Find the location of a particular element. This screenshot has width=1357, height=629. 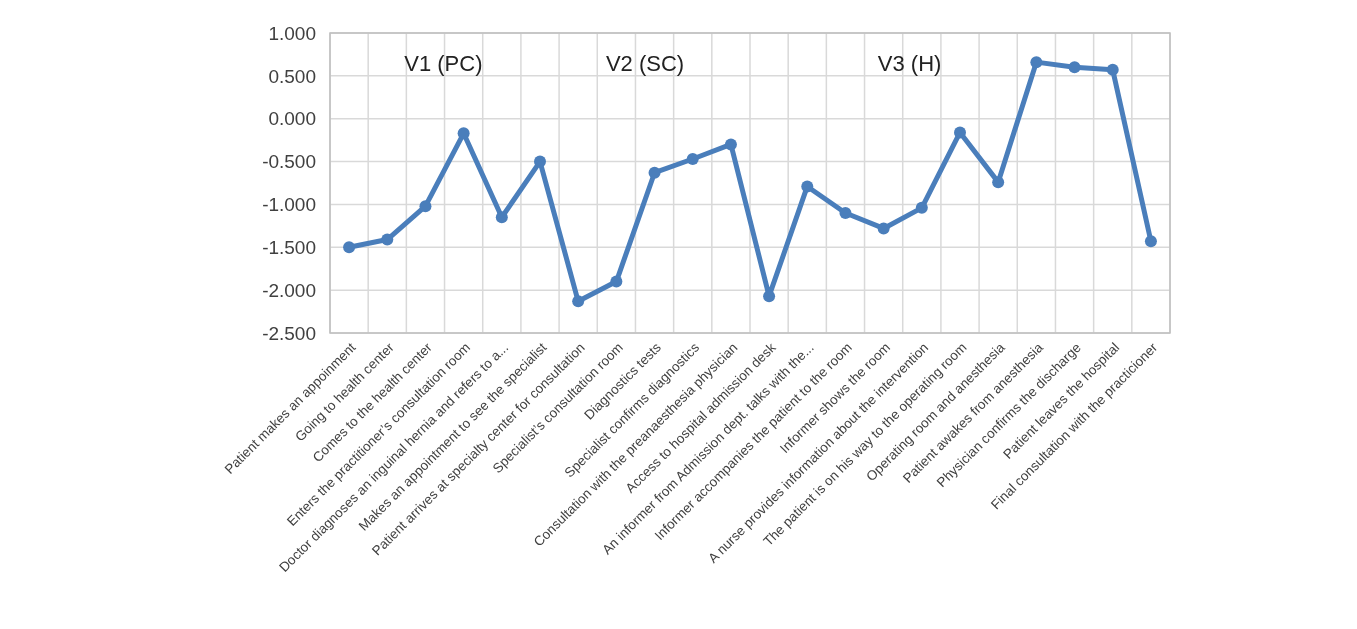

y-tick-label: 0.000 is located at coordinates (292, 119).